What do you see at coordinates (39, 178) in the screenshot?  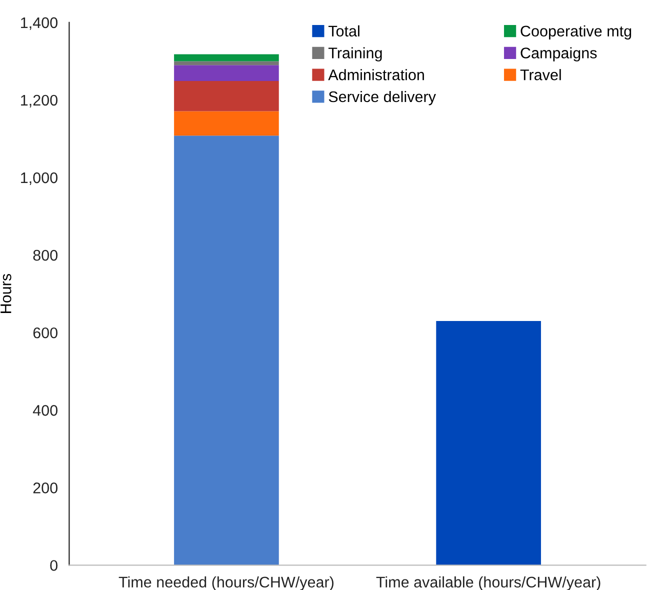 I see `y-tick-label: 1,000` at bounding box center [39, 178].